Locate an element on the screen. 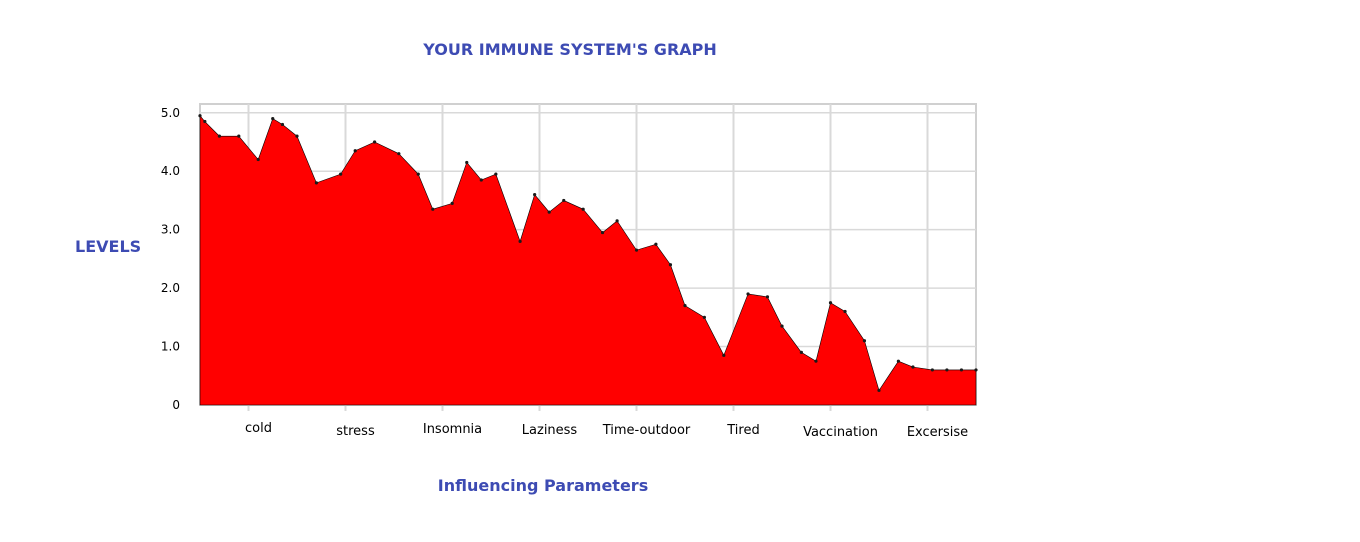 The height and width of the screenshot is (542, 1360). y-axis-label: LEVELS is located at coordinates (108, 246).